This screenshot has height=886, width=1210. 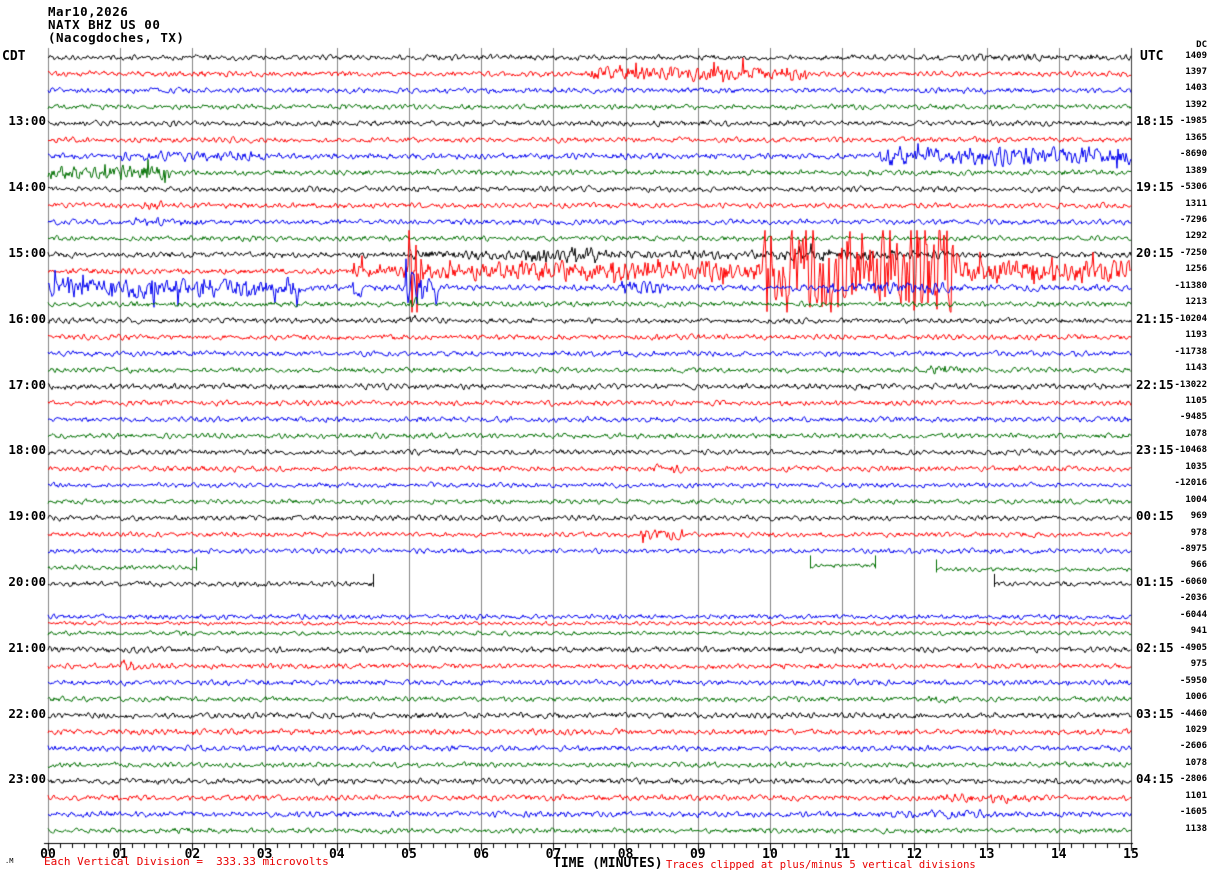 I want to click on watermark: .M, so click(x=9, y=861).